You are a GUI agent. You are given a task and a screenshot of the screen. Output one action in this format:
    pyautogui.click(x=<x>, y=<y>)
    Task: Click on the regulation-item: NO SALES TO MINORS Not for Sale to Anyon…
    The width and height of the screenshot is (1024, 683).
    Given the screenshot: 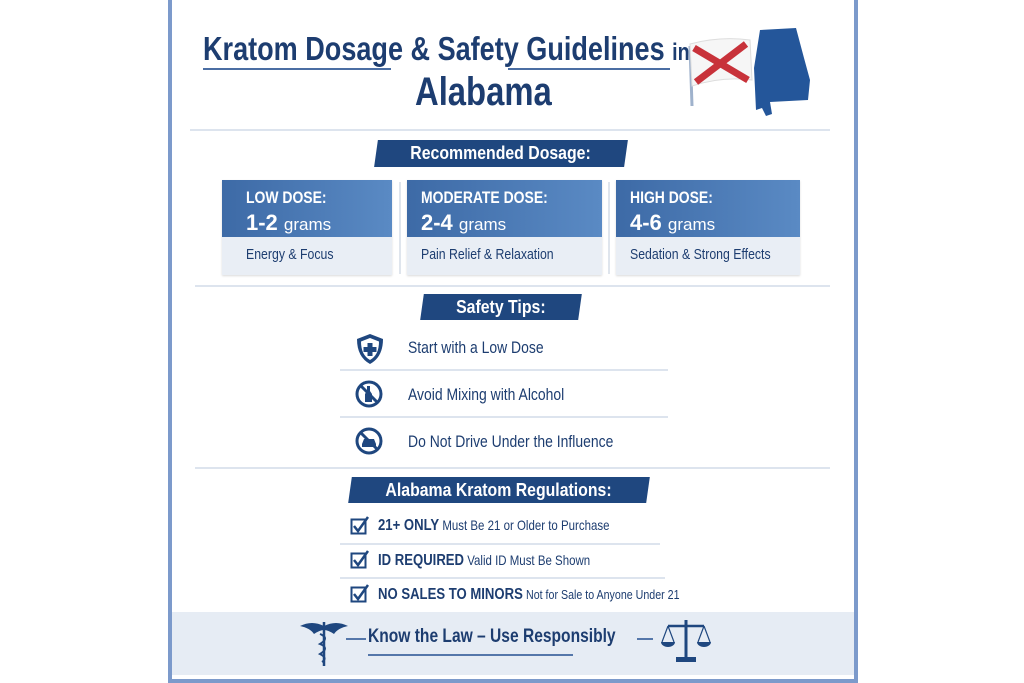 What is the action you would take?
    pyautogui.click(x=529, y=594)
    